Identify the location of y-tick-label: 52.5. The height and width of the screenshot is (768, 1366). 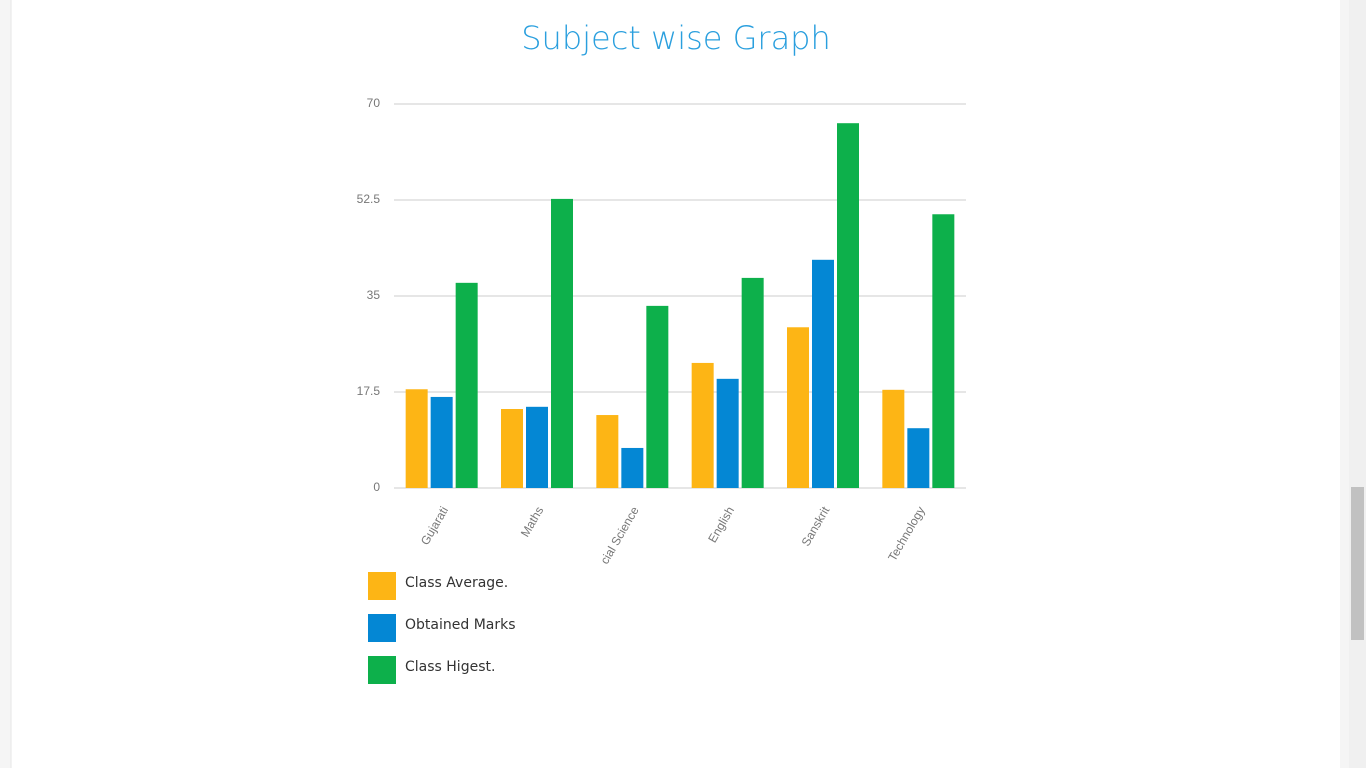
(369, 199).